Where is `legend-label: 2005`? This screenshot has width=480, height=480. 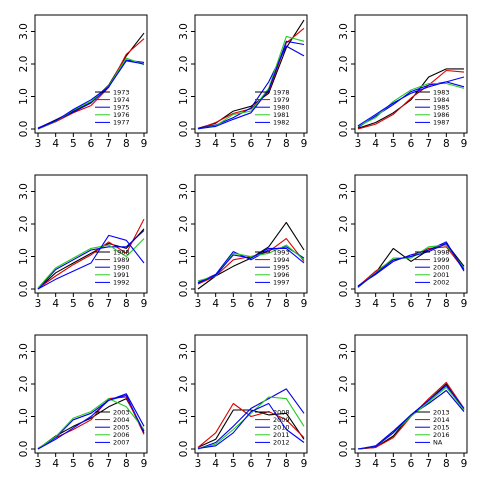 legend-label: 2005 is located at coordinates (121, 428).